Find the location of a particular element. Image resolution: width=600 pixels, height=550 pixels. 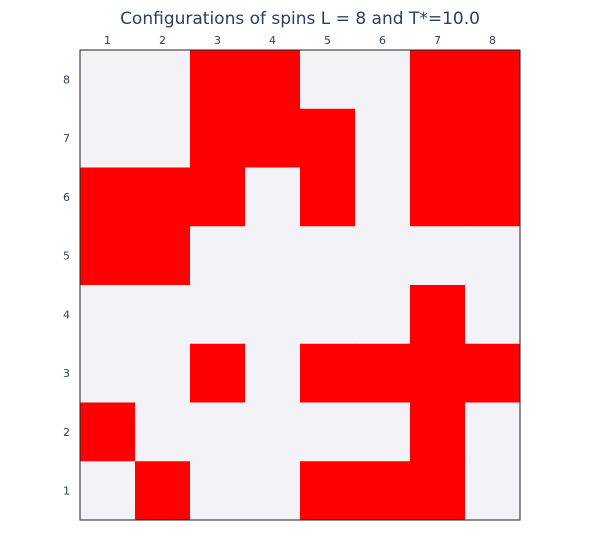

y-tick-label: 5 is located at coordinates (66, 256).